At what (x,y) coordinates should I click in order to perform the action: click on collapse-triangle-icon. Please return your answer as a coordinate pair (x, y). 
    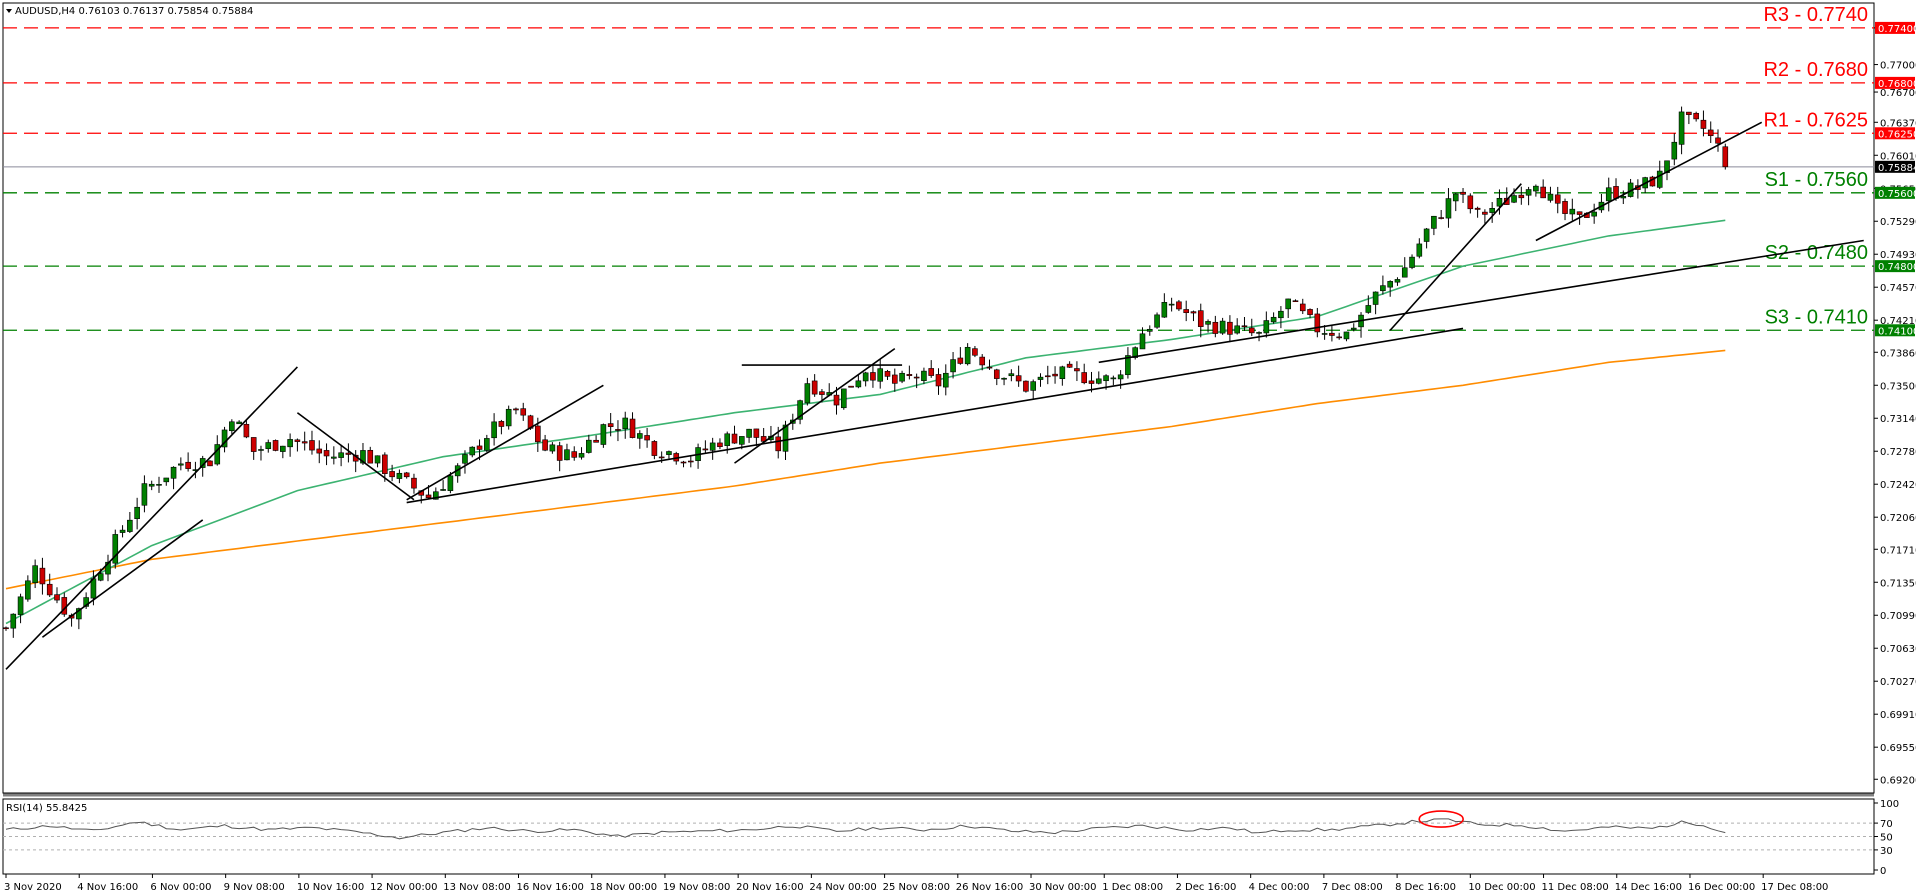
    Looking at the image, I should click on (9, 11).